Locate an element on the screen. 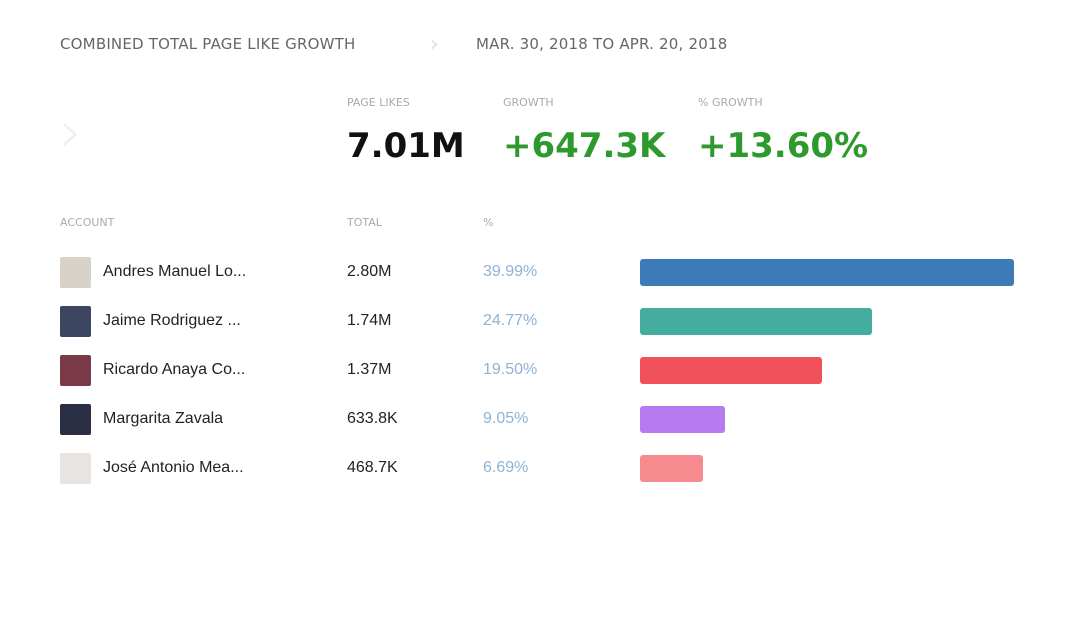 The height and width of the screenshot is (620, 1085). growth-label: GROWTH is located at coordinates (528, 102).